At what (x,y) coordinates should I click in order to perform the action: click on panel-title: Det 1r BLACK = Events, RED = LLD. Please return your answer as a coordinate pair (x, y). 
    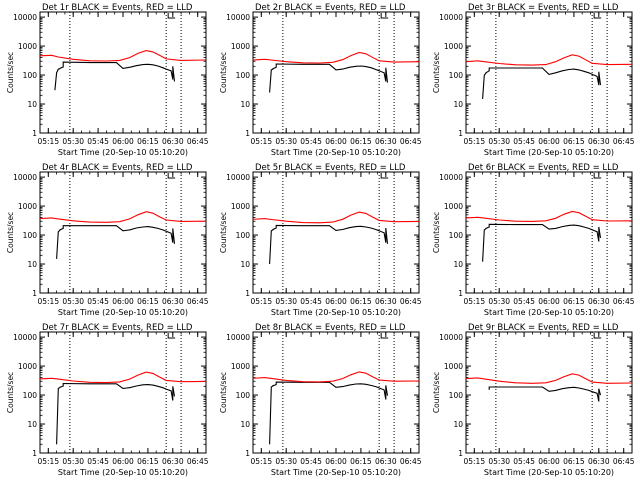
    Looking at the image, I should click on (117, 8).